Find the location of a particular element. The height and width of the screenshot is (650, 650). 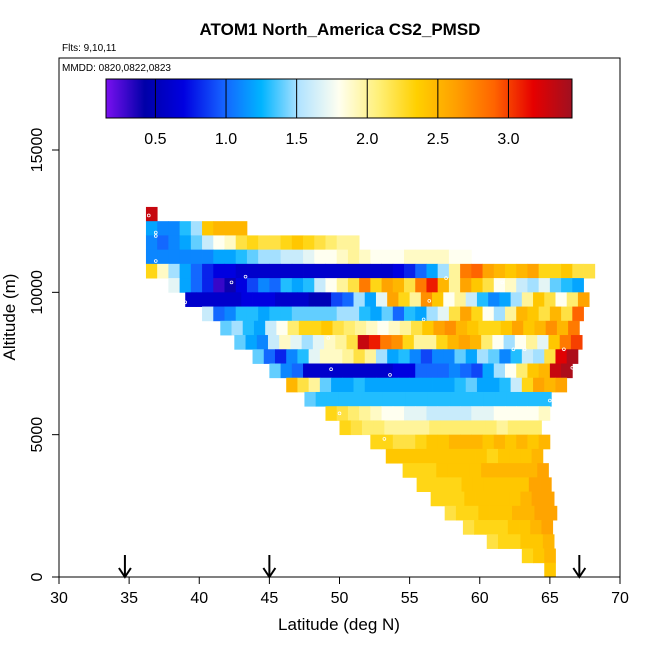

y-tick-label: 15000 is located at coordinates (37, 150).